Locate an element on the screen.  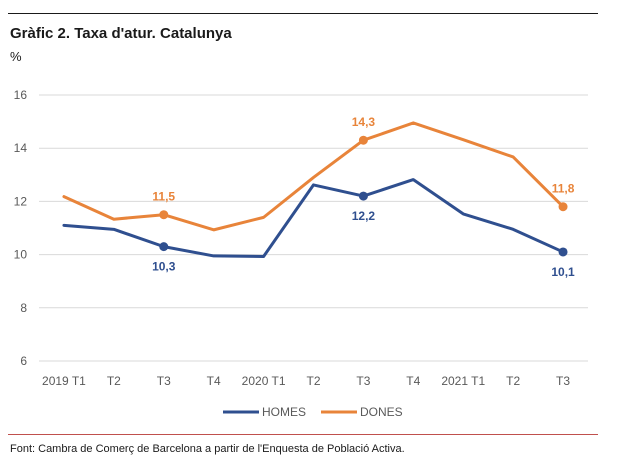
data-label: 14,3 is located at coordinates (364, 122).